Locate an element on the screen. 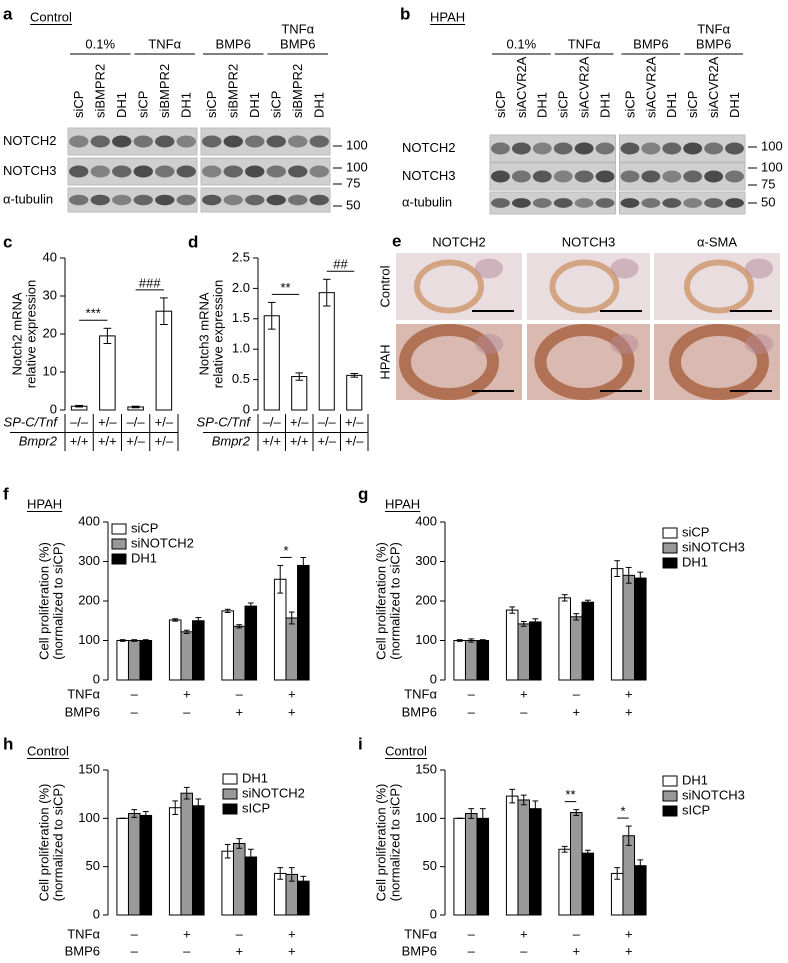  panel-letter: a is located at coordinates (8, 13).